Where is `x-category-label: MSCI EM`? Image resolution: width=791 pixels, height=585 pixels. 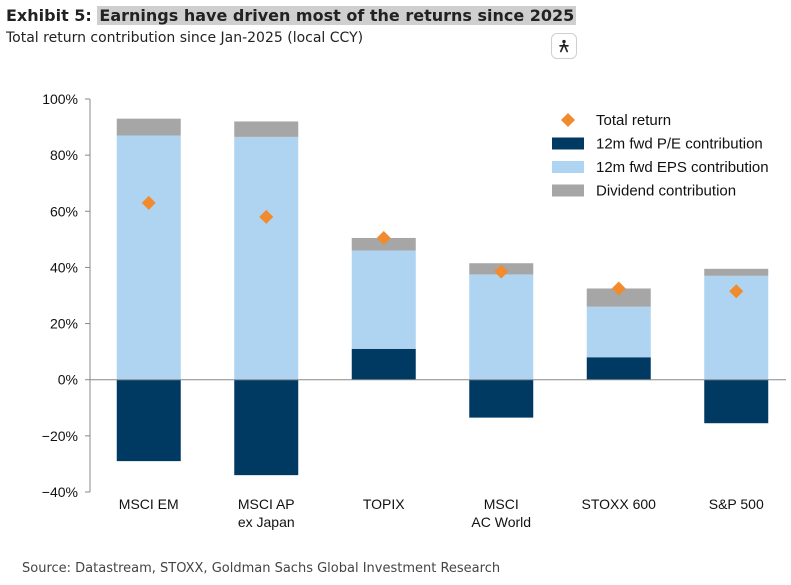
x-category-label: MSCI EM is located at coordinates (149, 504).